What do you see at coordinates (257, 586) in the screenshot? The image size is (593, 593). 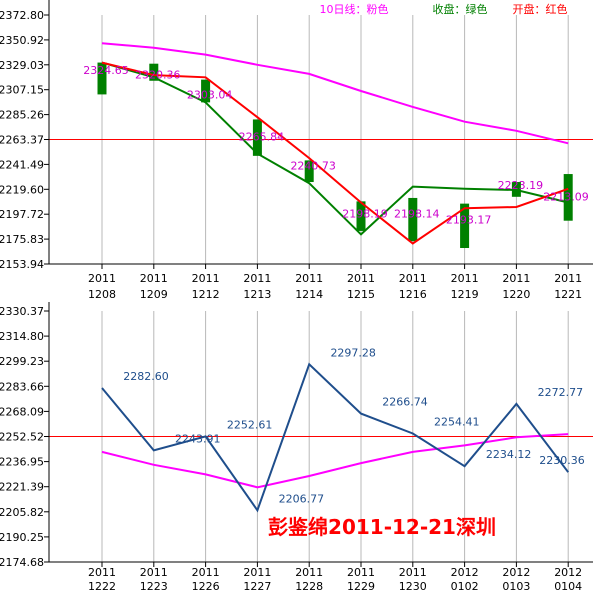 I see `bottom-x-tick-date: 1227` at bounding box center [257, 586].